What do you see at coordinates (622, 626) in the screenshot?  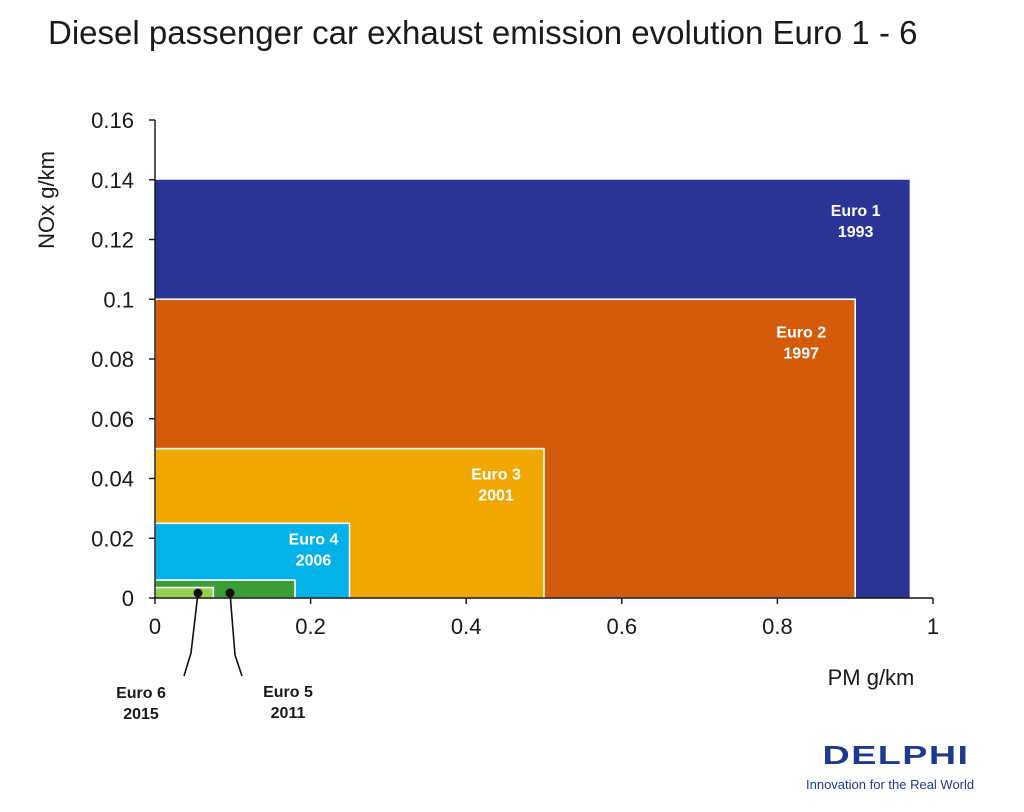 I see `x-tick-label: 0.6` at bounding box center [622, 626].